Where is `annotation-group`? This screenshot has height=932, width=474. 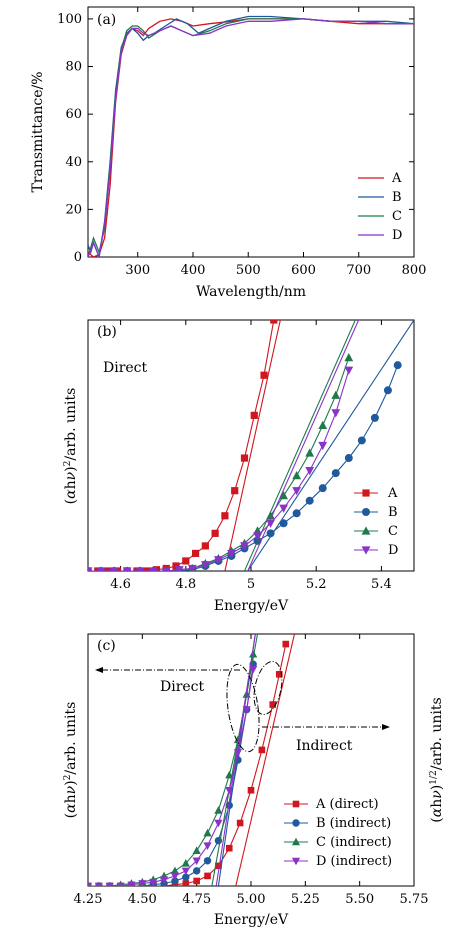
annotation-group is located at coordinates (242, 706).